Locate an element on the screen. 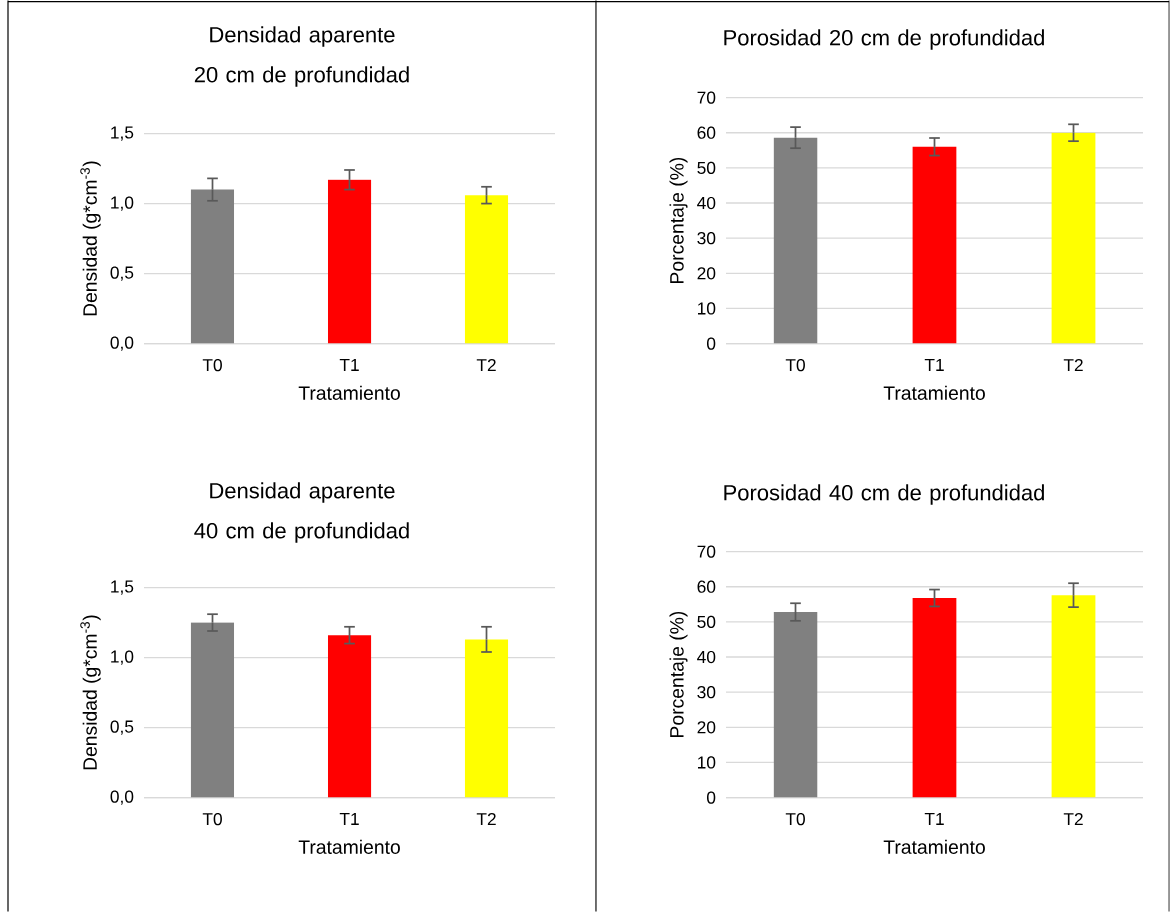  chart-title: Densidad aparente 40 cm de profundidad is located at coordinates (301, 512).